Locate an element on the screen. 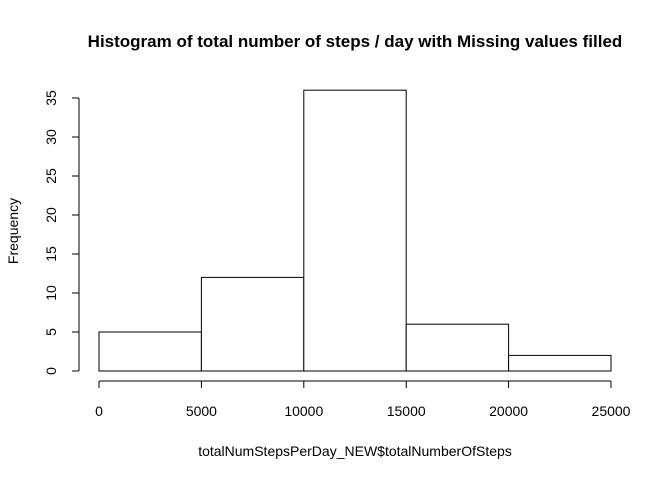 This screenshot has height=480, width=672. y-tick-label: 25 is located at coordinates (51, 176).